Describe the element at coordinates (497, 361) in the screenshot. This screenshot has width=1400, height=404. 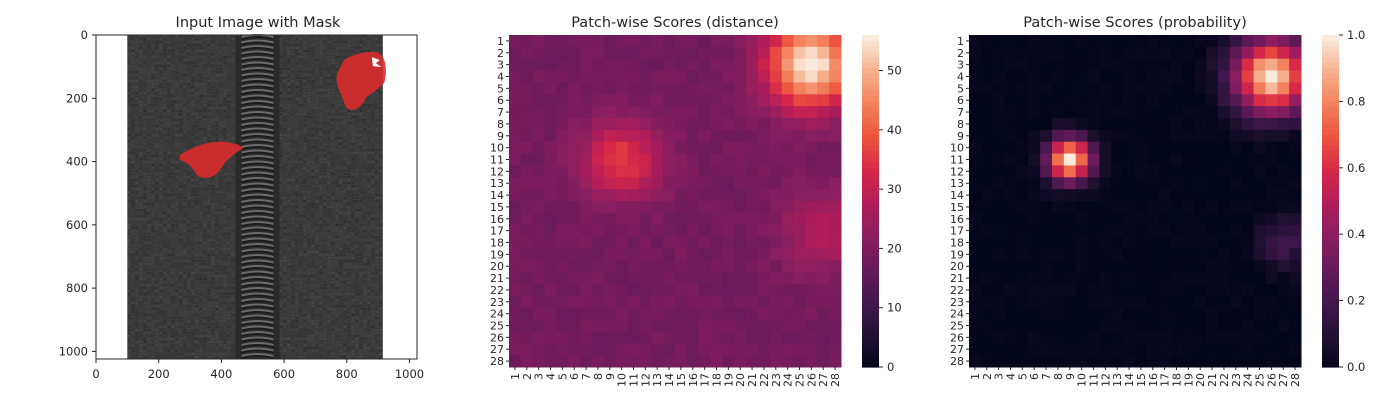
I see `y-tick-label: 28` at that location.